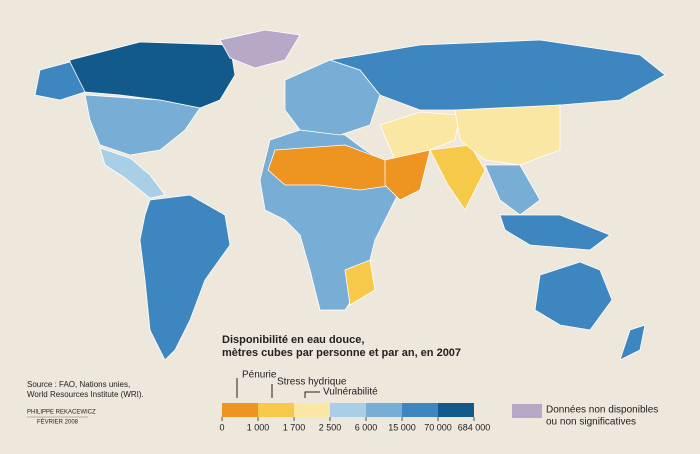  I want to click on india, so click(457, 177).